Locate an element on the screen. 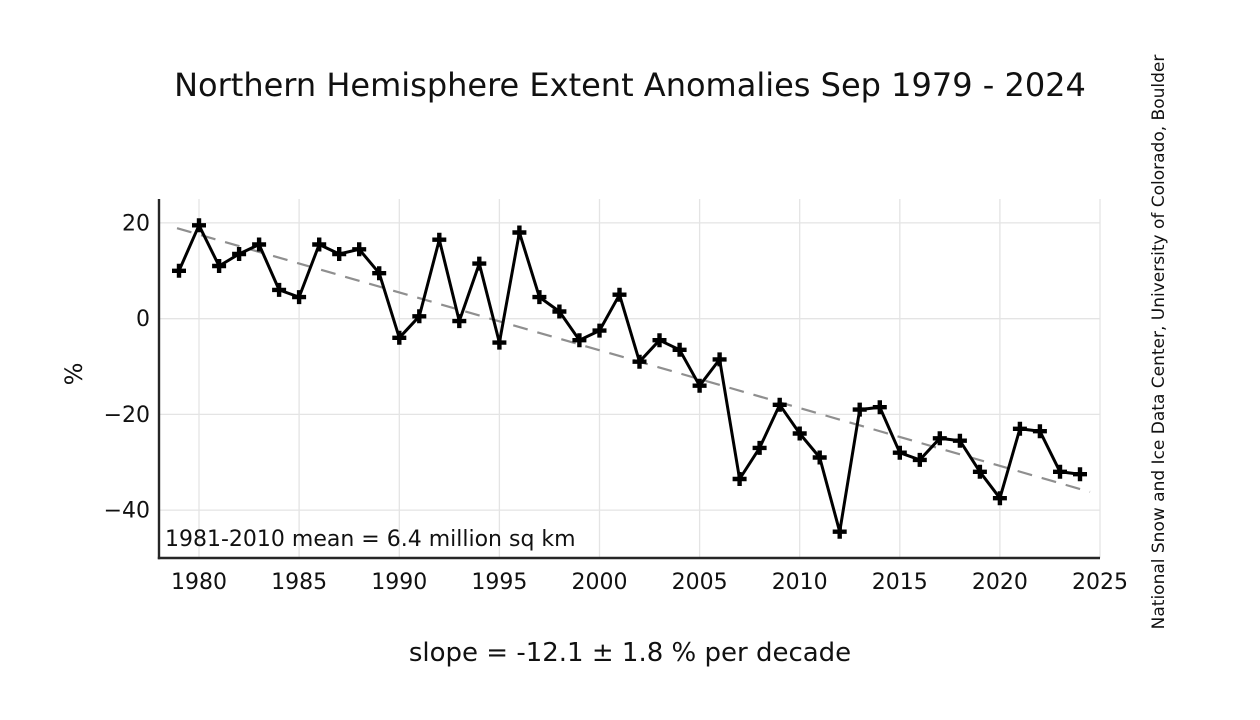 This screenshot has height=720, width=1260. svg-text: 20 is located at coordinates (136, 223).